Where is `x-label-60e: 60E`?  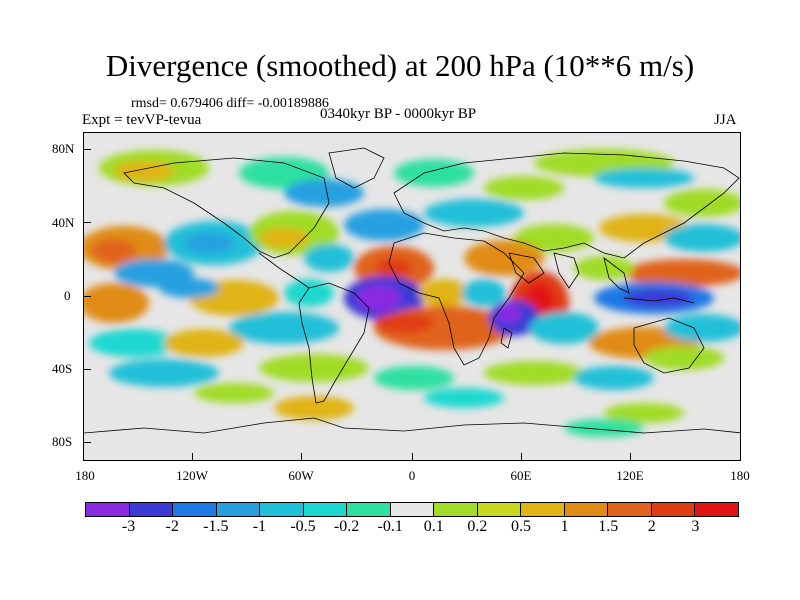
x-label-60e: 60E is located at coordinates (521, 475).